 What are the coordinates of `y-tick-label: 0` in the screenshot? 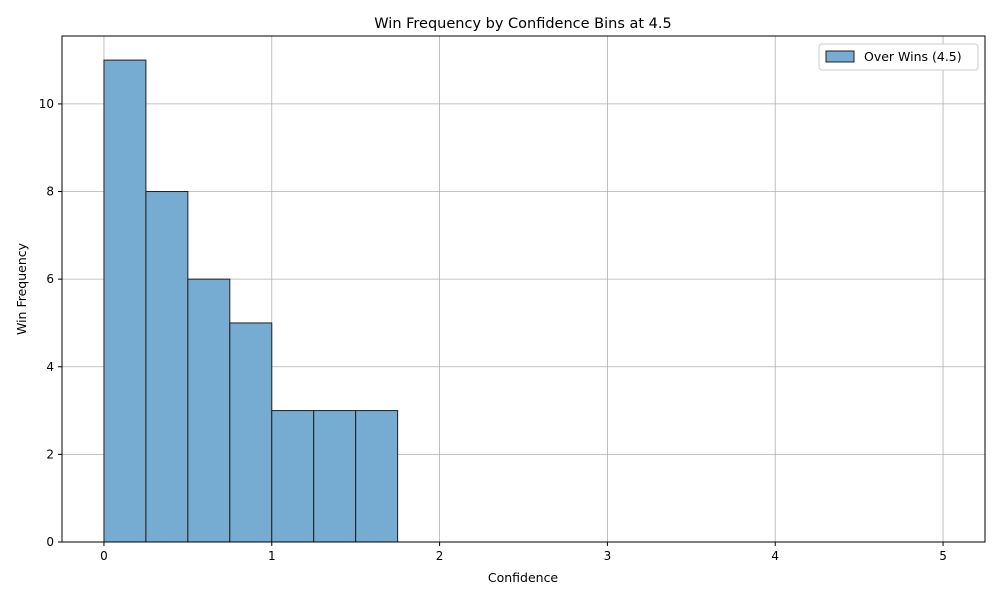 It's located at (50, 542).